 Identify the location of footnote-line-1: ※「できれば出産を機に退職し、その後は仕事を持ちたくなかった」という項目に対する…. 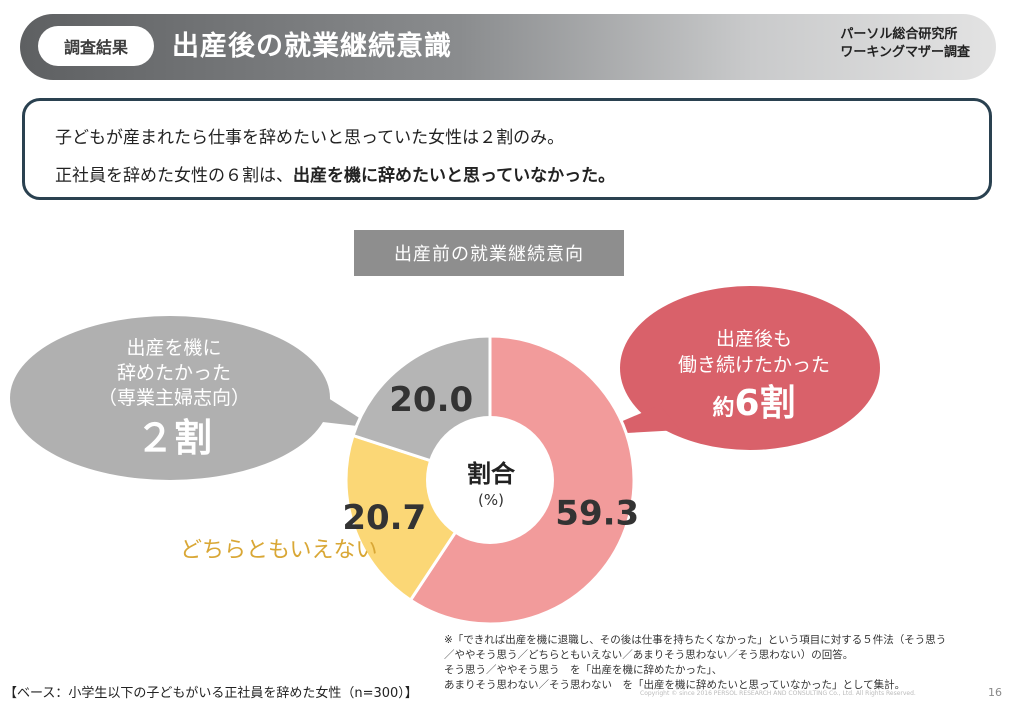
(695, 640).